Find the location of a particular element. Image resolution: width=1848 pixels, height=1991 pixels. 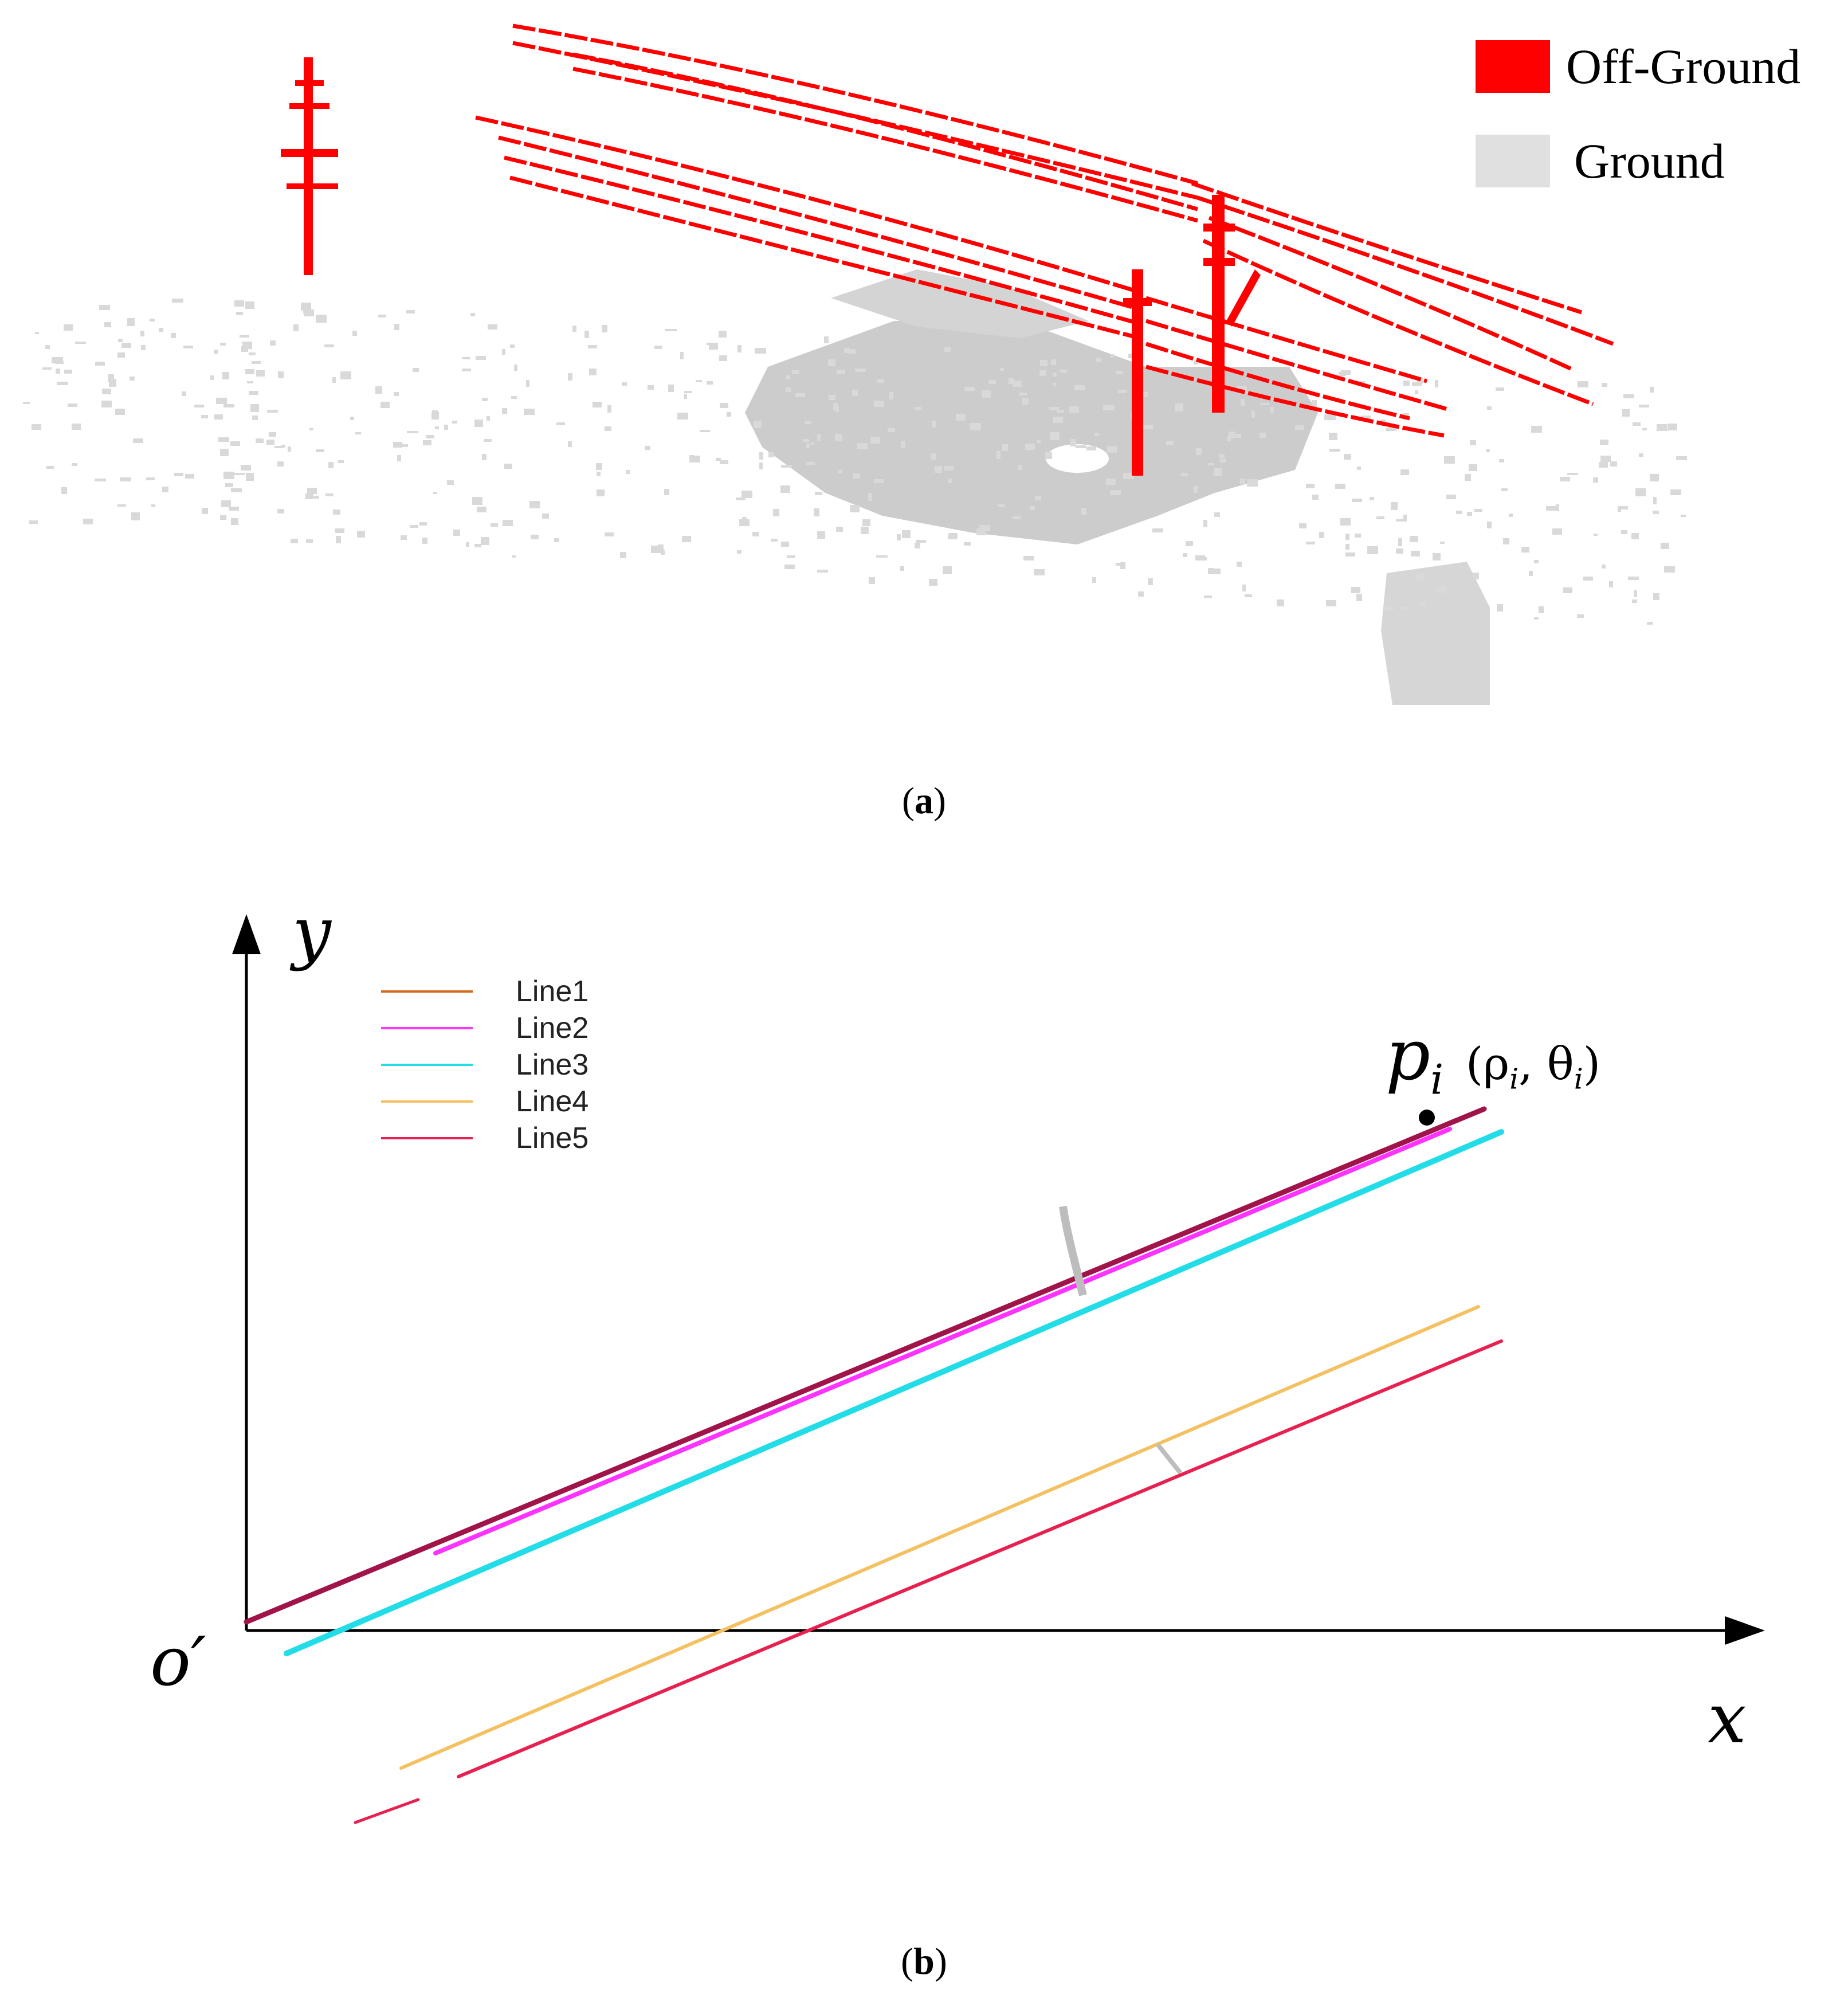

caption-letter-a: a is located at coordinates (924, 801).